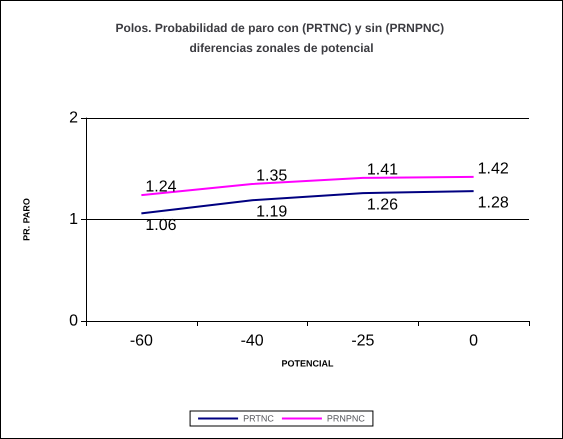  What do you see at coordinates (272, 175) in the screenshot?
I see `data-label: 1.35` at bounding box center [272, 175].